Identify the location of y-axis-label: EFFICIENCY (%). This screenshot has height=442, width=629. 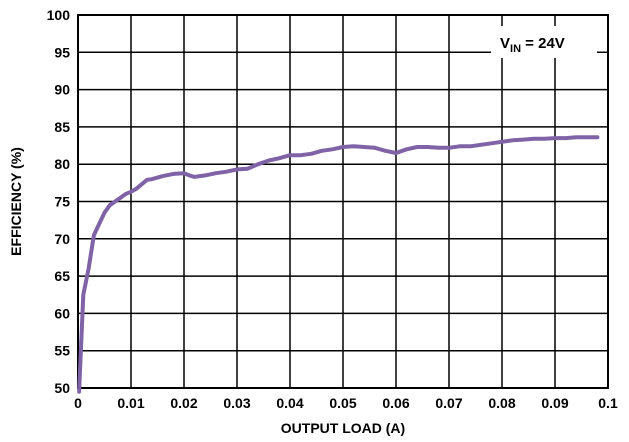
(16, 201).